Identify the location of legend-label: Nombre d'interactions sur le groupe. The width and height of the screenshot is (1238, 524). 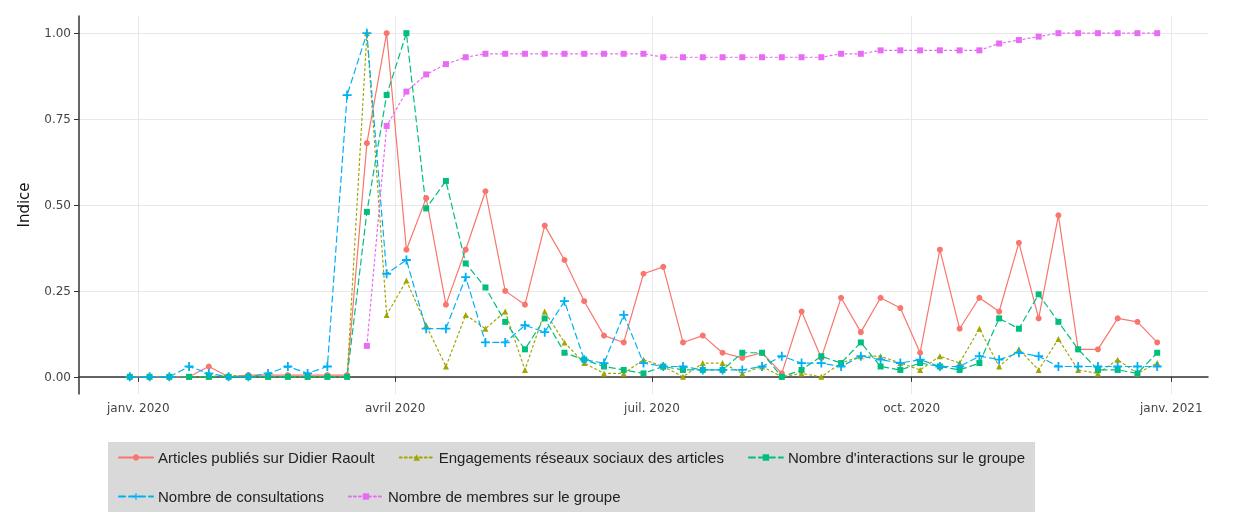
(906, 457).